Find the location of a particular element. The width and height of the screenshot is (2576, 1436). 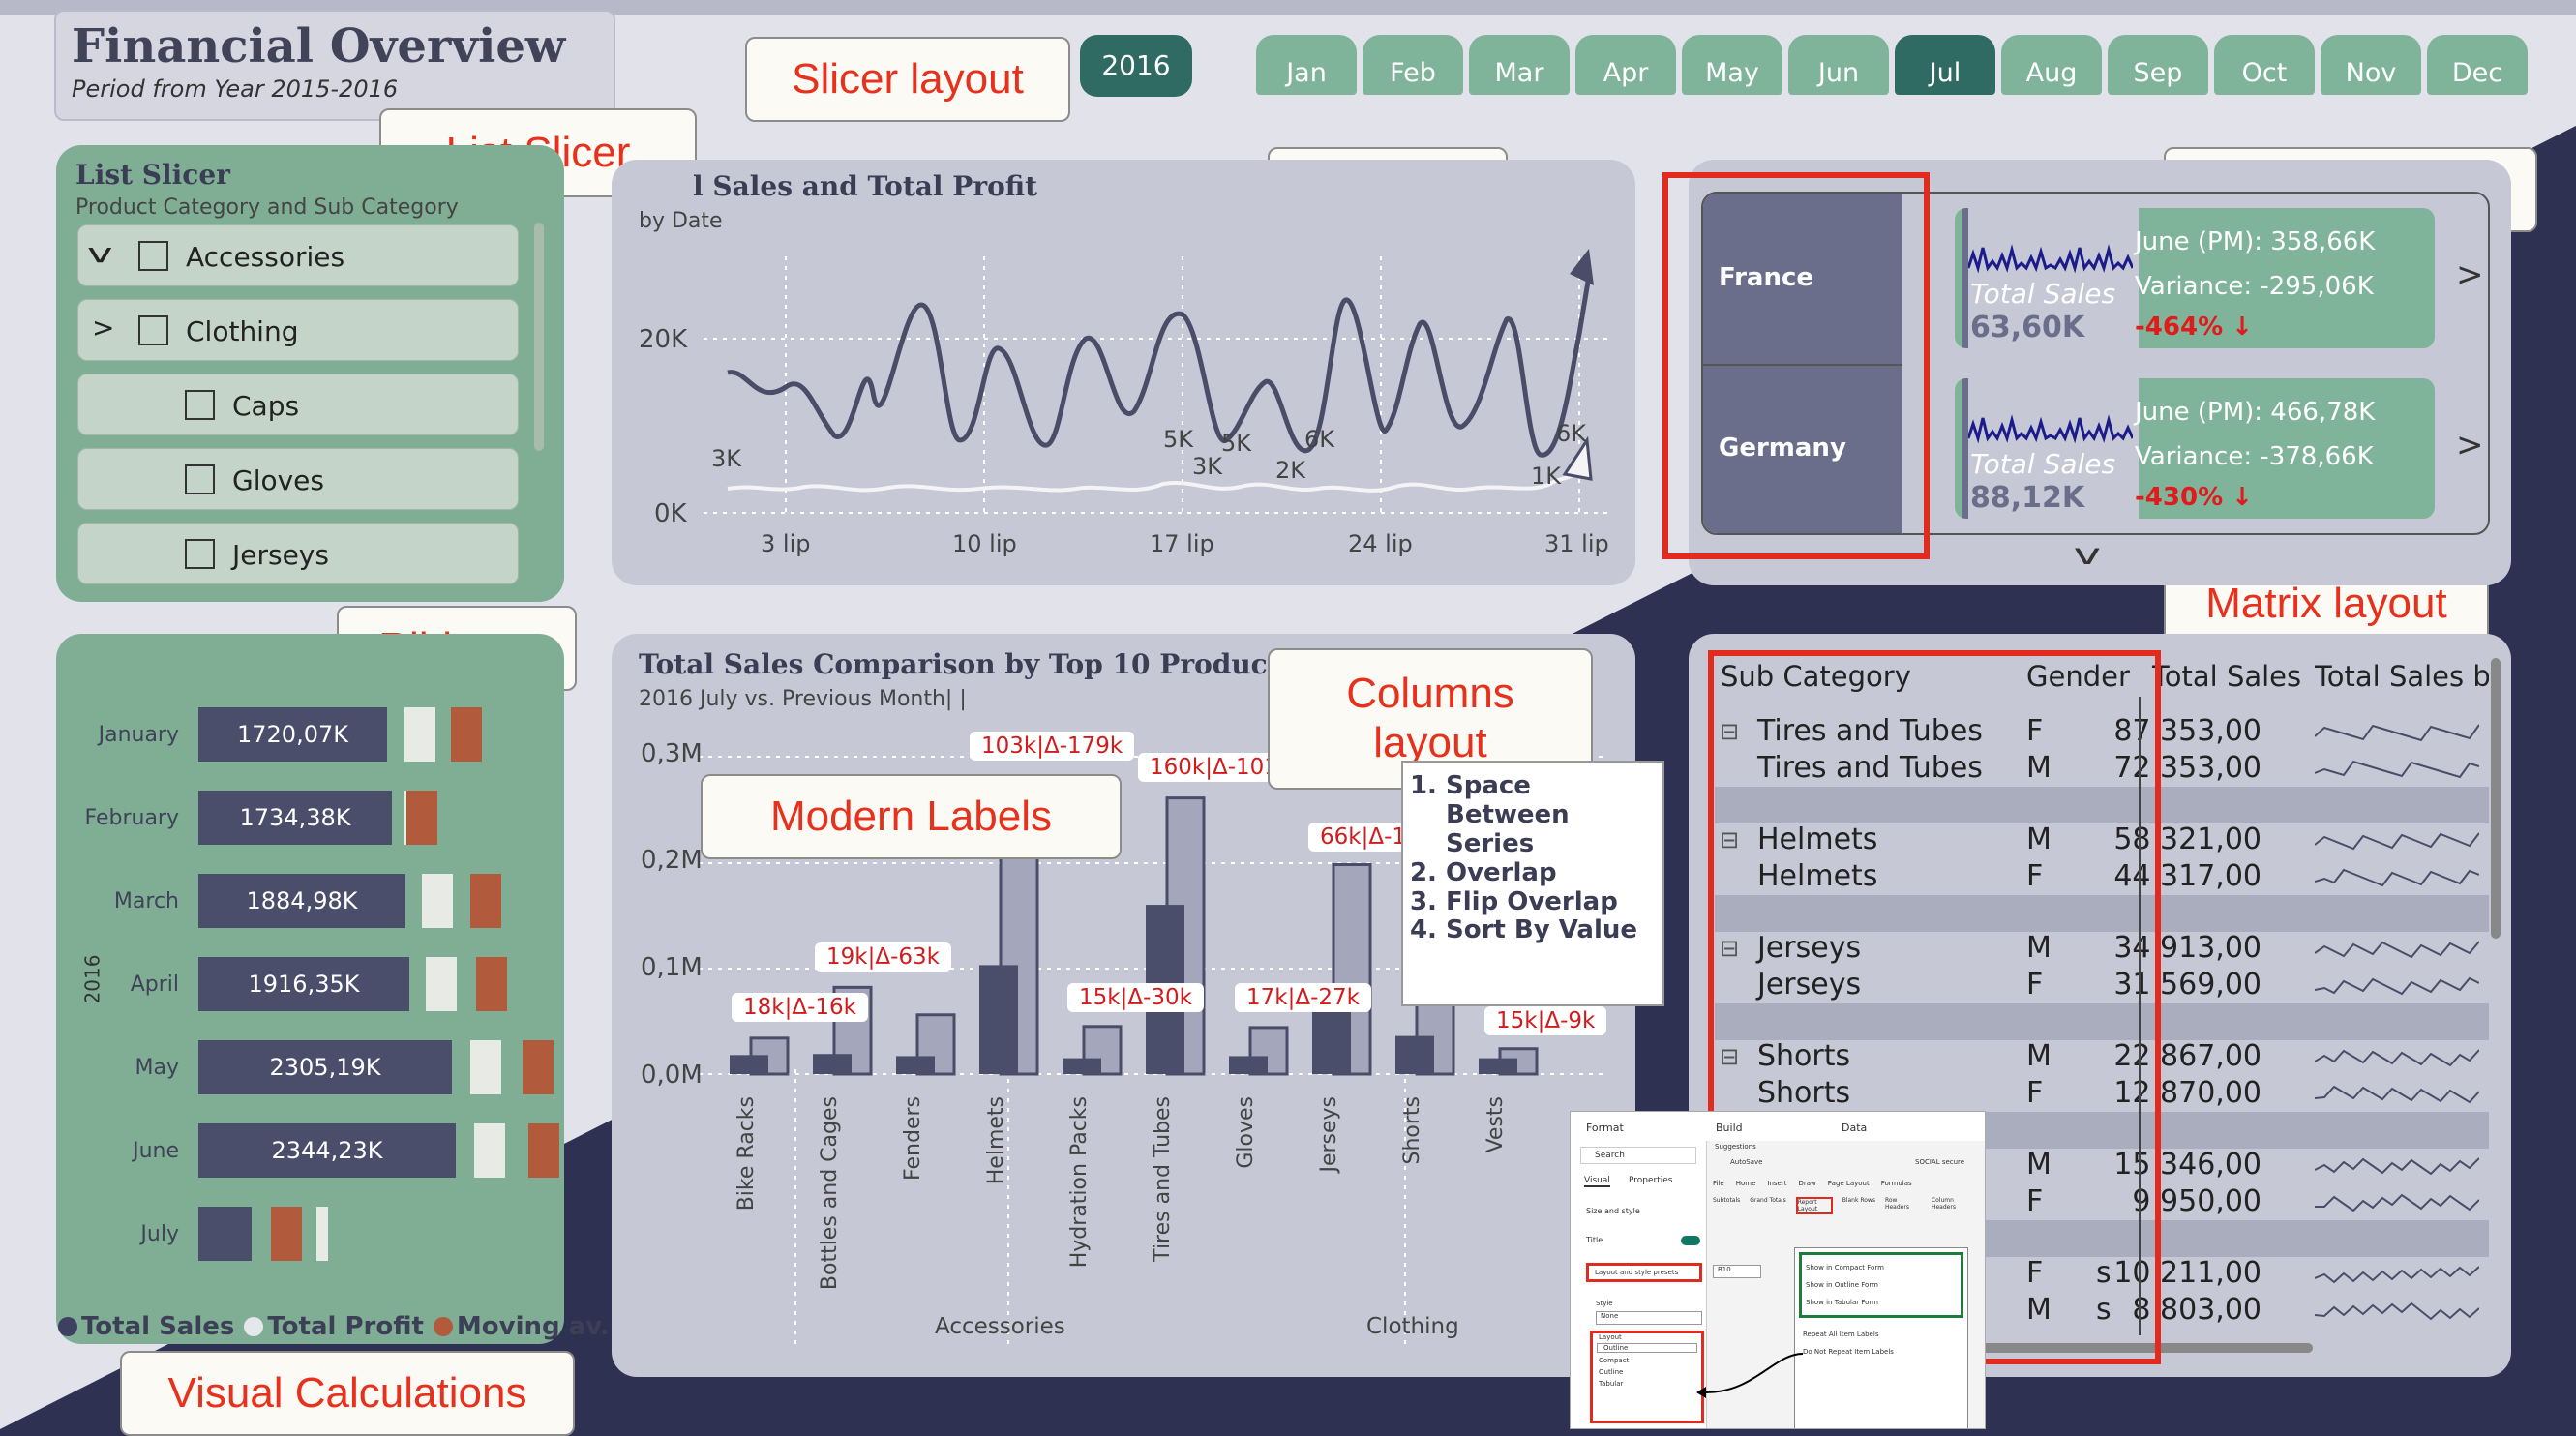

excel-tab: Formulas is located at coordinates (1896, 1183).